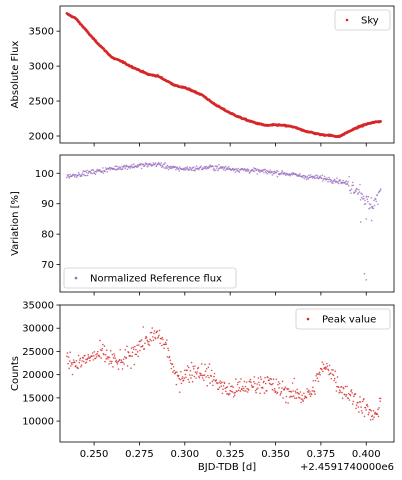 The width and height of the screenshot is (402, 480). I want to click on x-tick-label: 0.250, so click(94, 454).